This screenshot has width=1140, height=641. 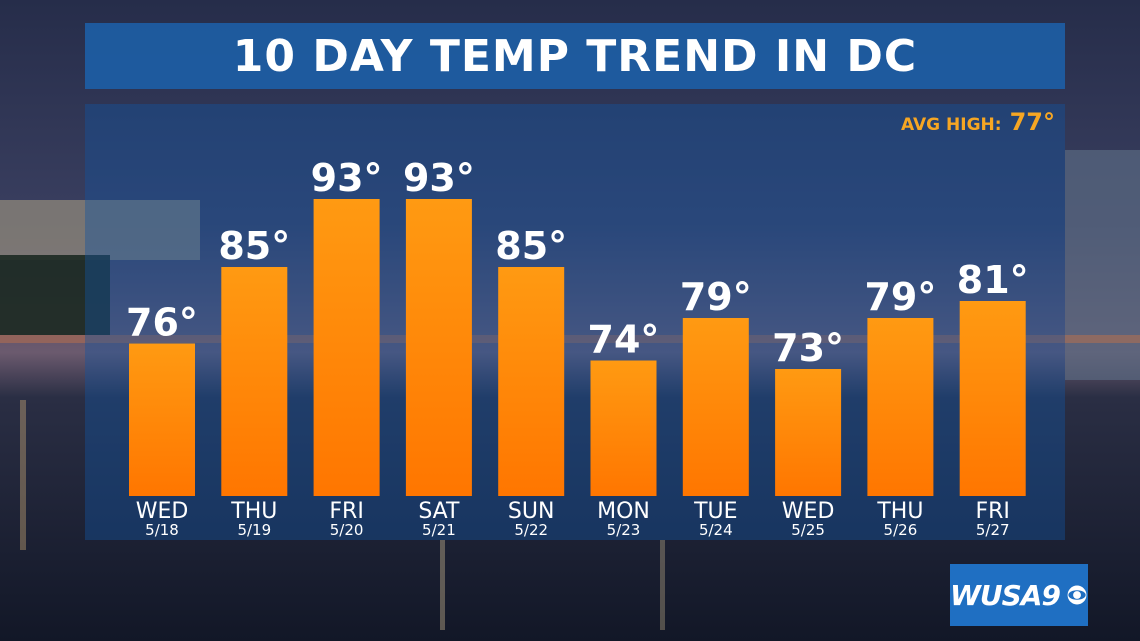 What do you see at coordinates (901, 530) in the screenshot?
I see `date-label: 5/26` at bounding box center [901, 530].